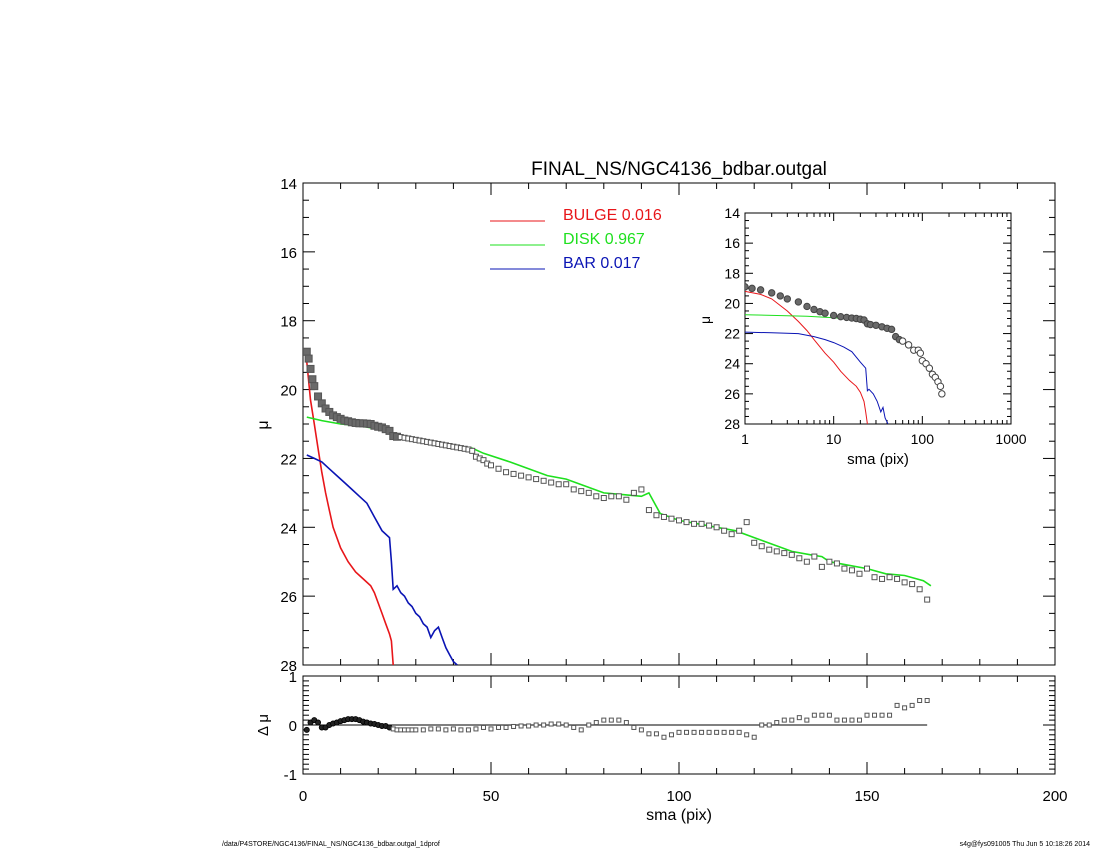 This screenshot has height=850, width=1100. Describe the element at coordinates (601, 263) in the screenshot. I see `bar-legend-label: BAR 0.017` at that location.